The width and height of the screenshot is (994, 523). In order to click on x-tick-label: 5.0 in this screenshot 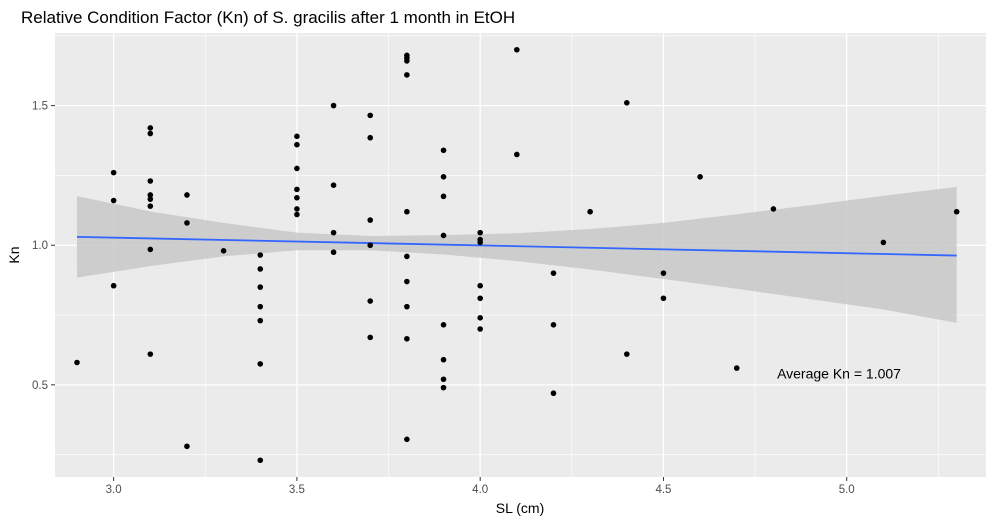, I will do `click(847, 490)`.